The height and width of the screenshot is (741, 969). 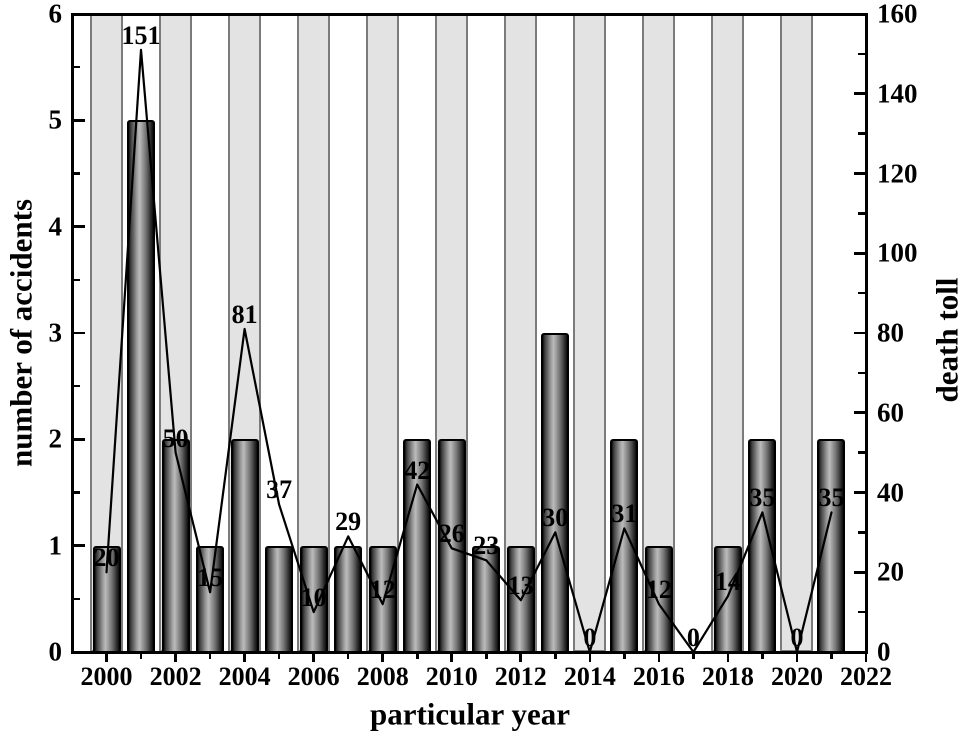 I want to click on right-axis-title: death toll, so click(x=947, y=340).